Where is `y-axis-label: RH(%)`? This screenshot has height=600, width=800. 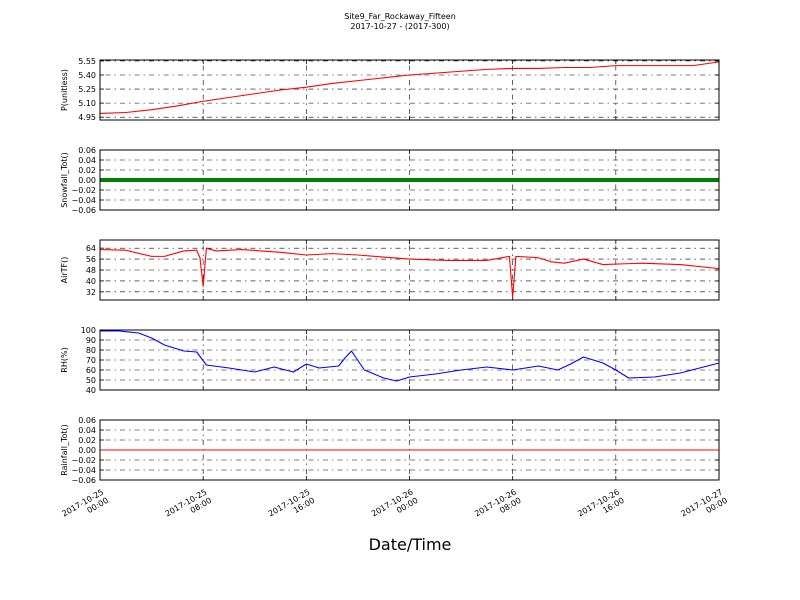 y-axis-label: RH(%) is located at coordinates (64, 359).